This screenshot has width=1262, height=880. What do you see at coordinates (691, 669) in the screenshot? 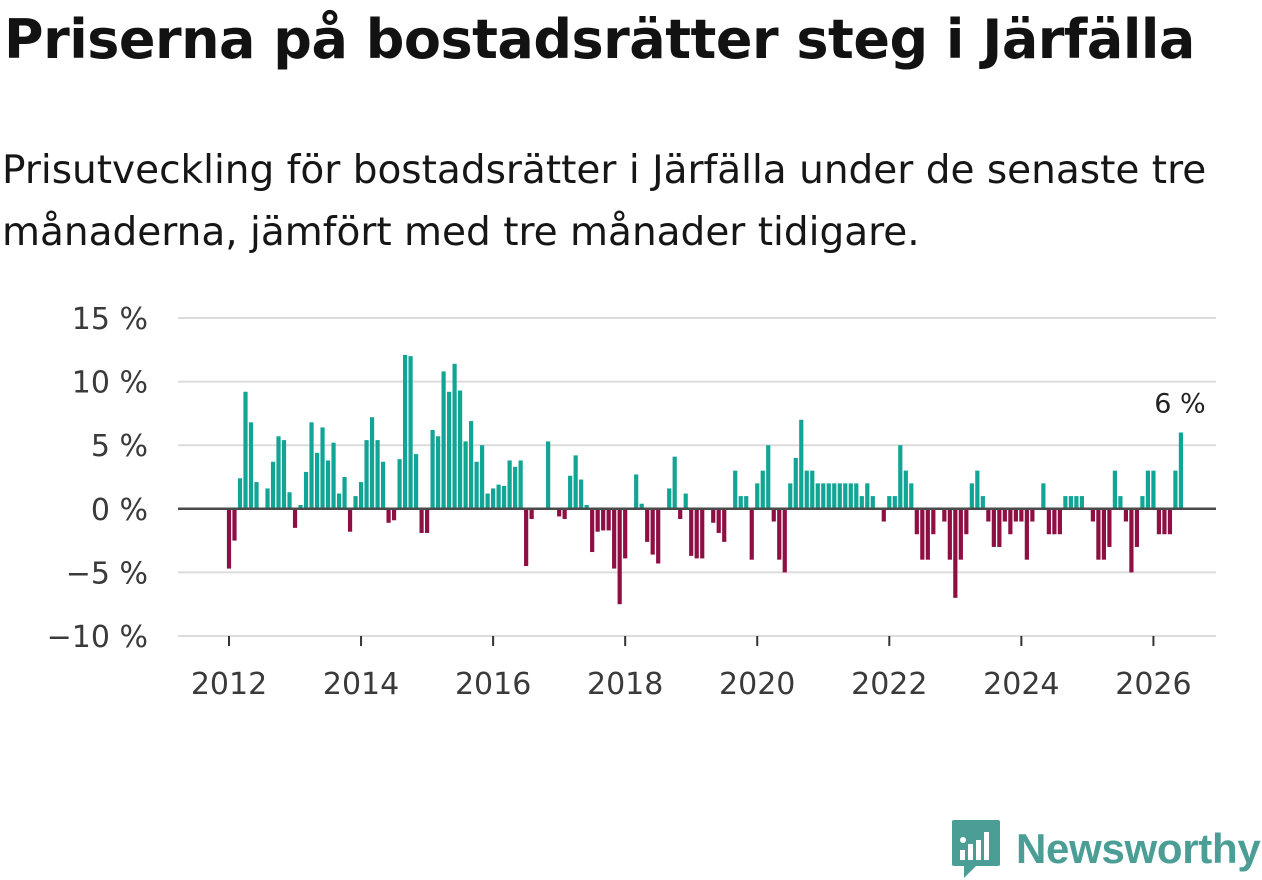
I see `x-axis-ticks: 2012 2014 2016 2018 2020 2022 2024 2026` at bounding box center [691, 669].